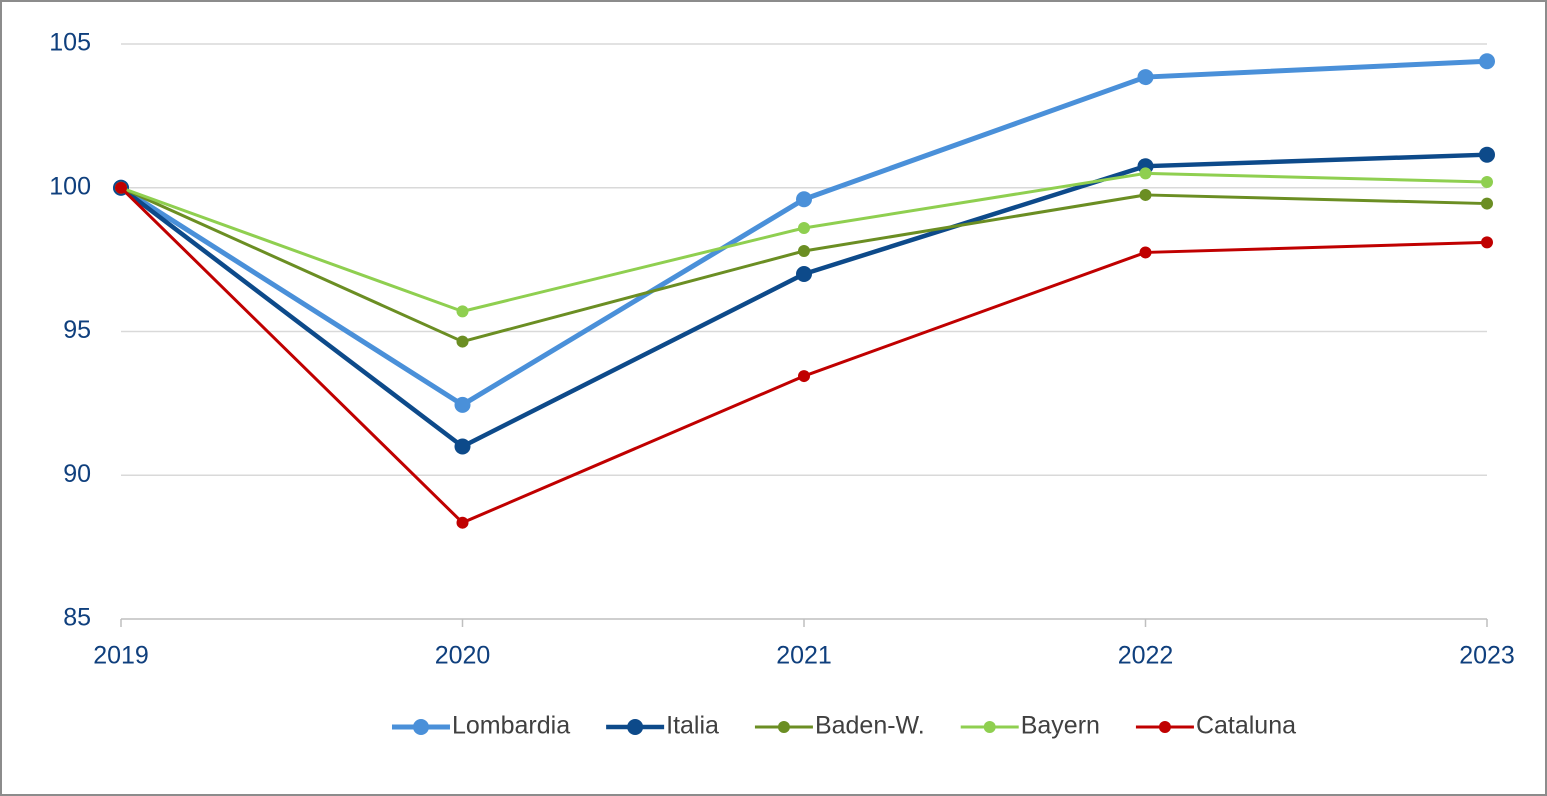 The width and height of the screenshot is (1547, 796). What do you see at coordinates (511, 726) in the screenshot?
I see `legend-label: Lombardia` at bounding box center [511, 726].